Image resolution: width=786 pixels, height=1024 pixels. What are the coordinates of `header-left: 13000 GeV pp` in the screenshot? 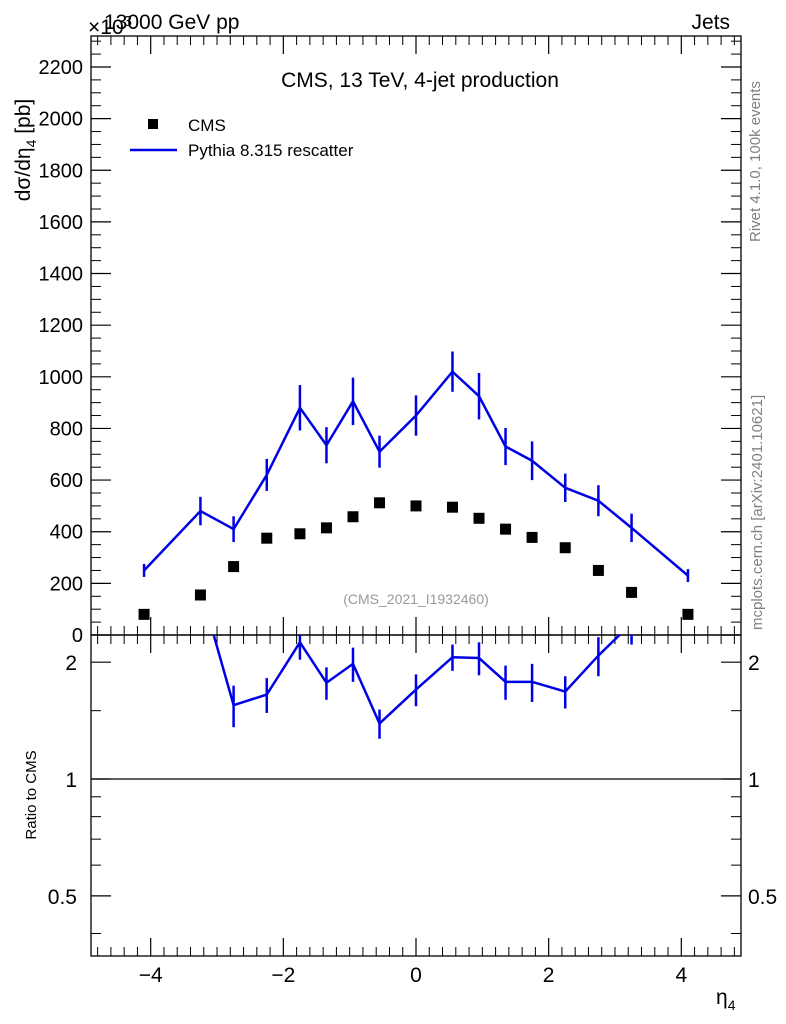 It's located at (171, 22).